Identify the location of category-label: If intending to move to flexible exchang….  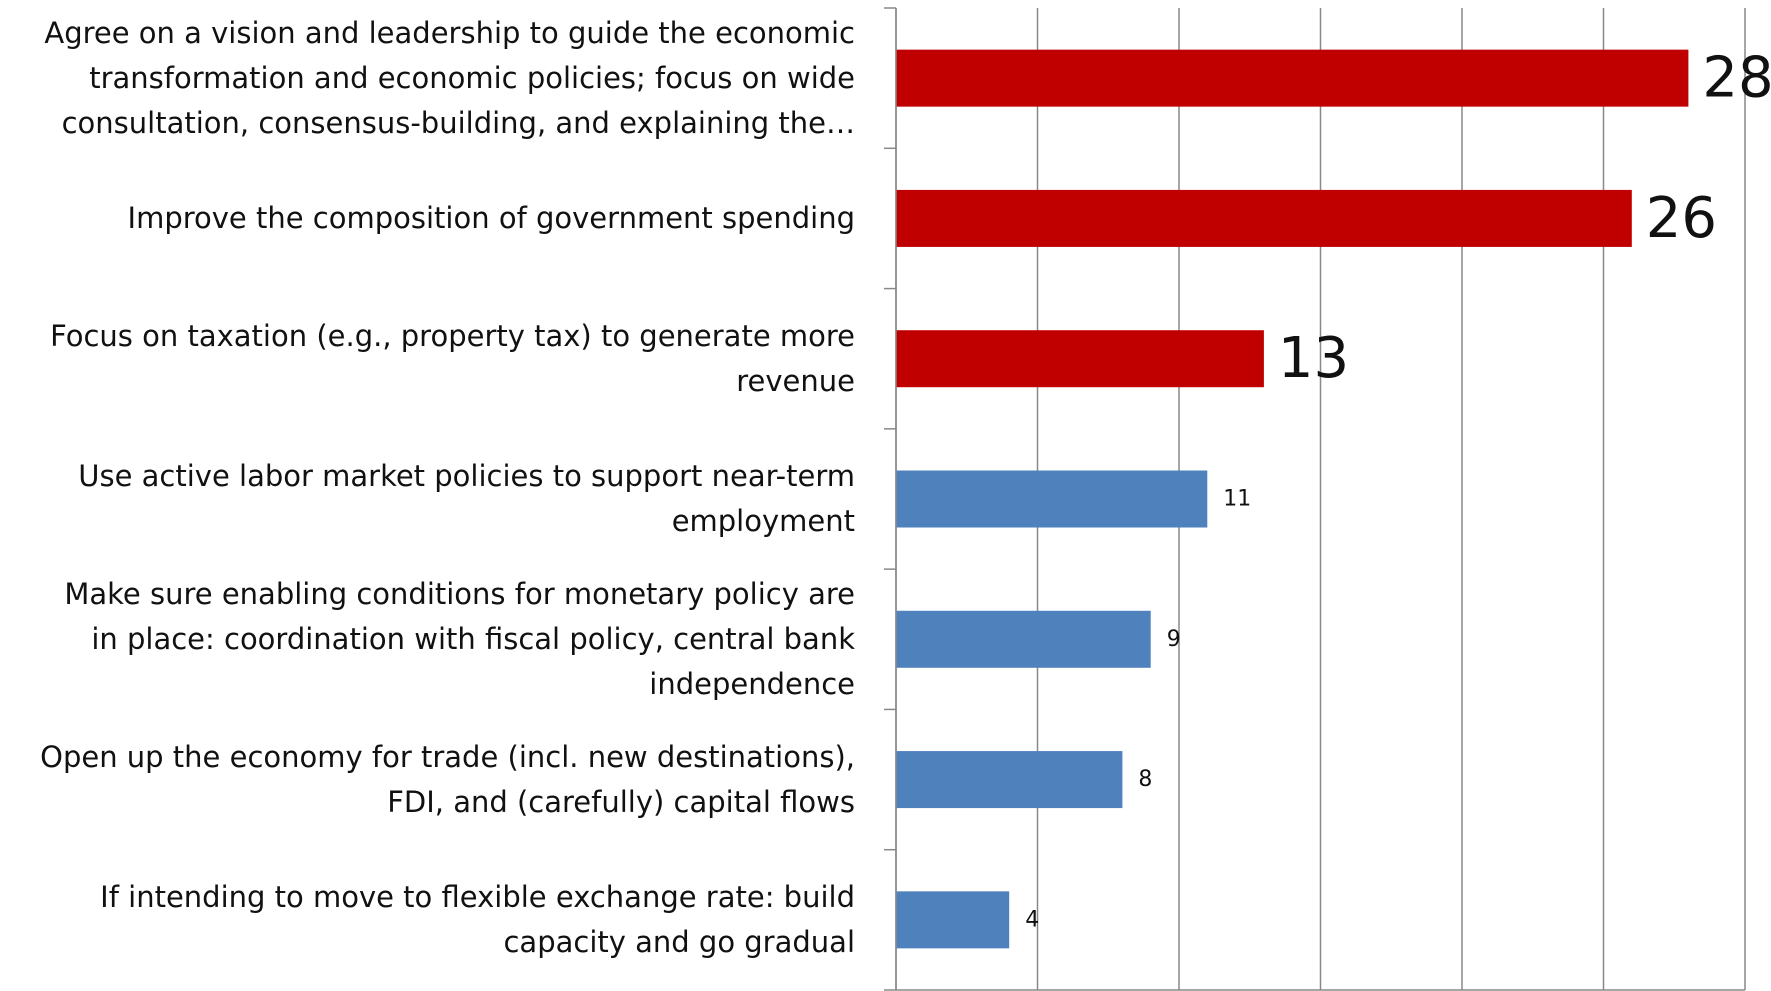
(427, 920).